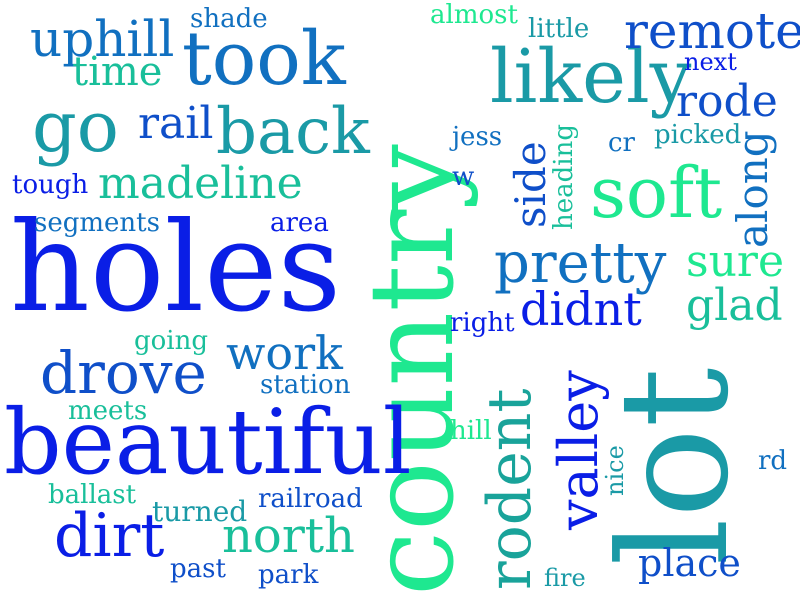  What do you see at coordinates (176, 268) in the screenshot?
I see `word-holes: holes` at bounding box center [176, 268].